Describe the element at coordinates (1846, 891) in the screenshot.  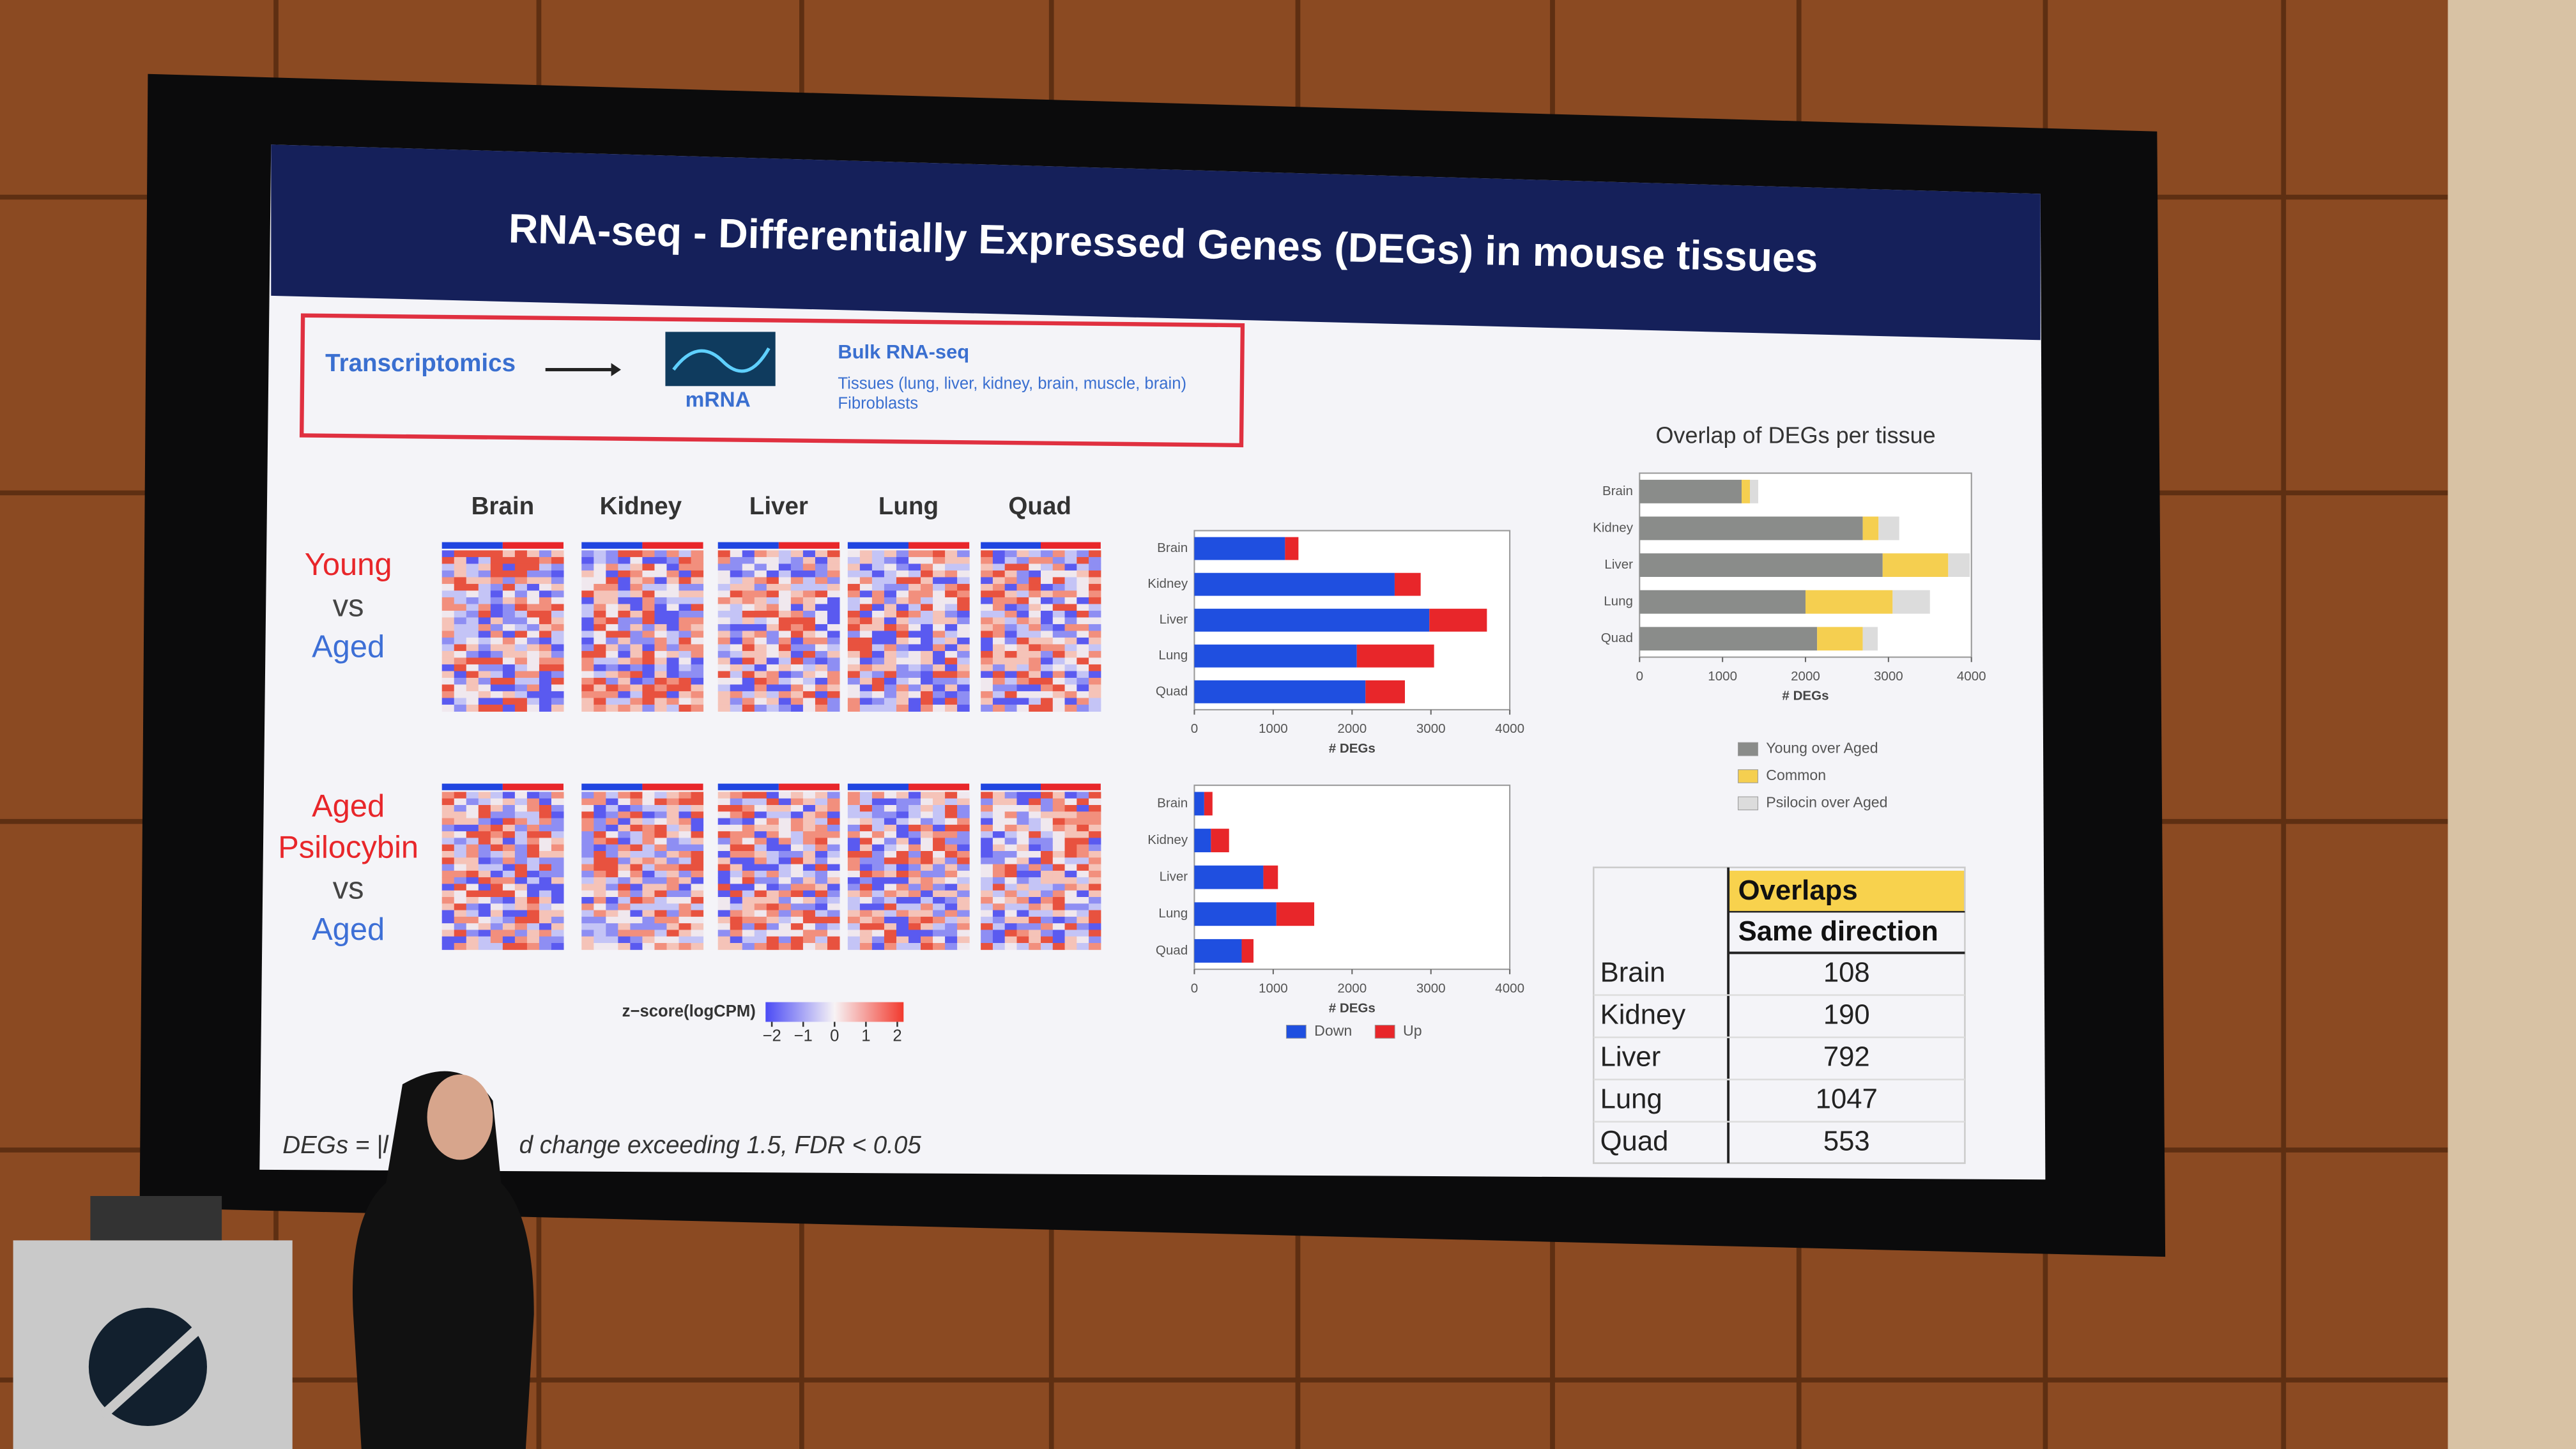
I see `table-header-fill` at that location.